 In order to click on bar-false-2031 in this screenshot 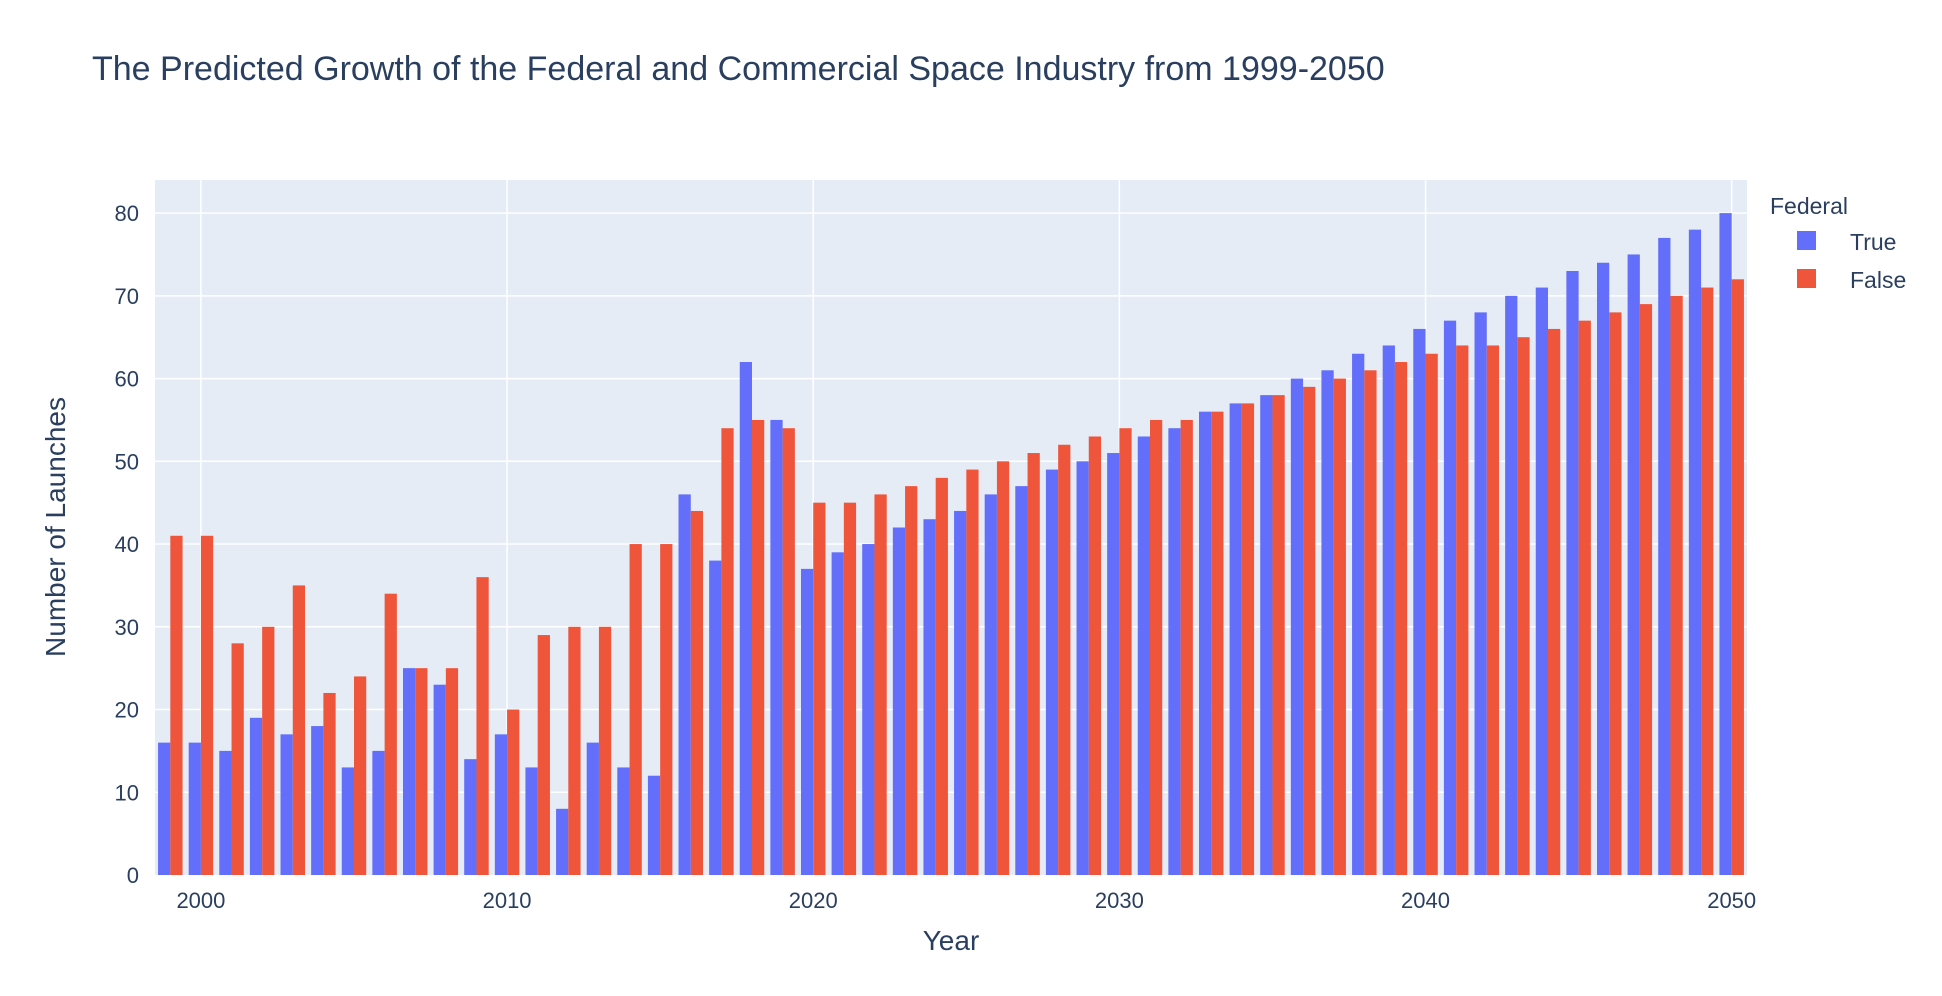, I will do `click(1156, 647)`.